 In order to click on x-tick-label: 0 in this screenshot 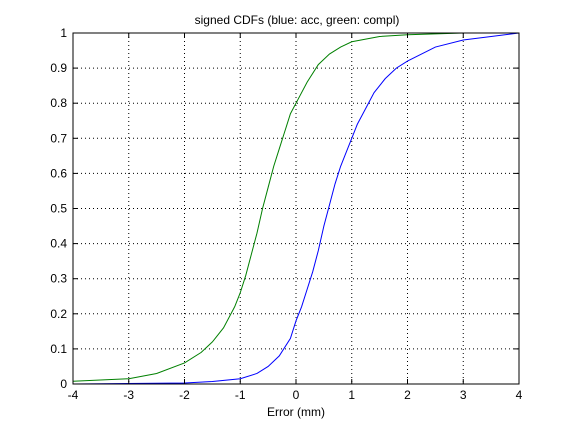, I will do `click(296, 395)`.